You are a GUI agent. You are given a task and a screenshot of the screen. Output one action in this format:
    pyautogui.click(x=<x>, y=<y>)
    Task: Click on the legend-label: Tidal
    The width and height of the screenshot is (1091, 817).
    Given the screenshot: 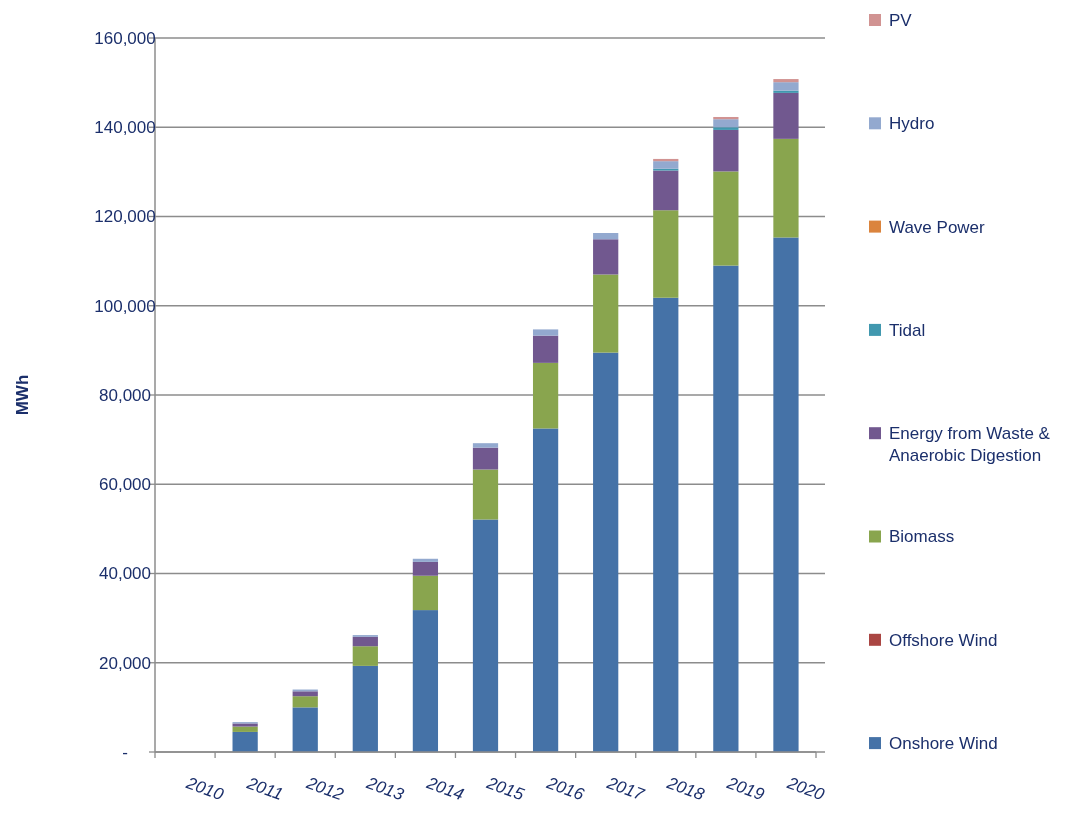 What is the action you would take?
    pyautogui.click(x=907, y=330)
    